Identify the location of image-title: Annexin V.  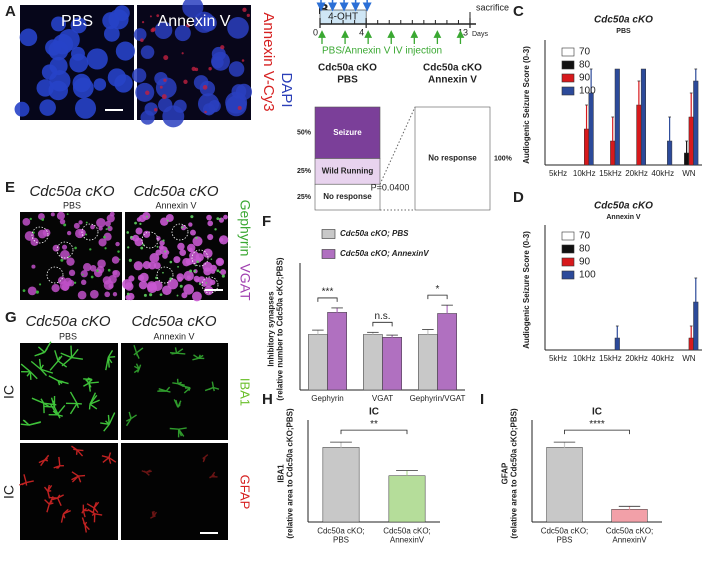
(194, 21).